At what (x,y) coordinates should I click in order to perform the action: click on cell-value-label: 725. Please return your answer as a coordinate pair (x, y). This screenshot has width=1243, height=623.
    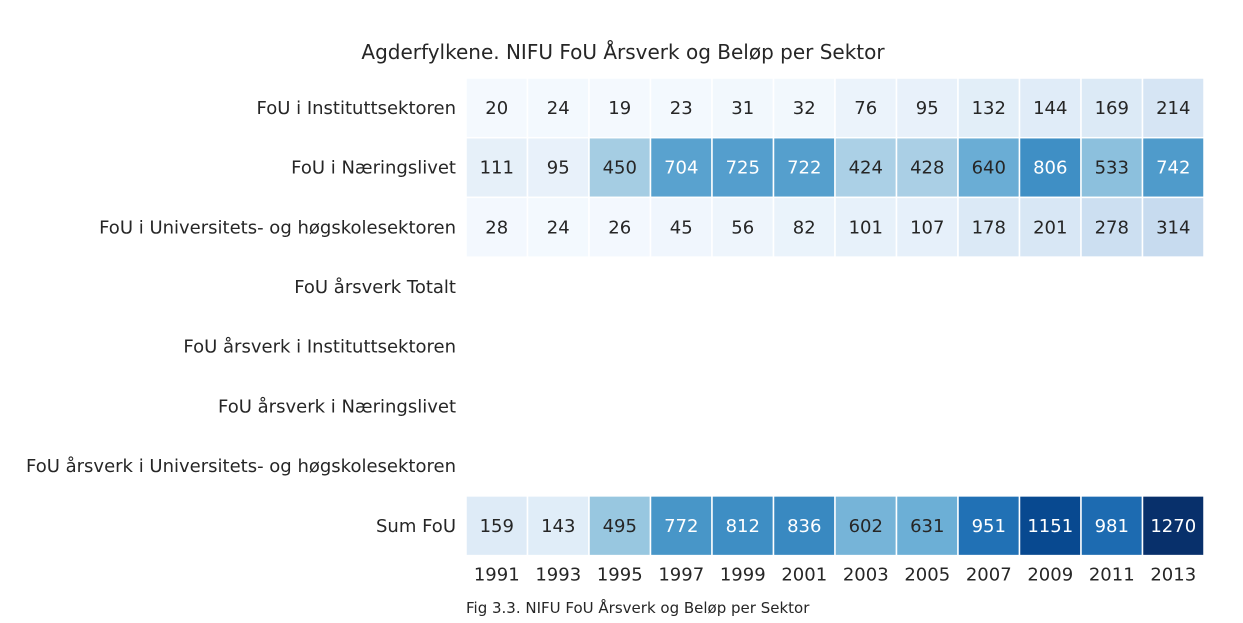
    Looking at the image, I should click on (743, 168).